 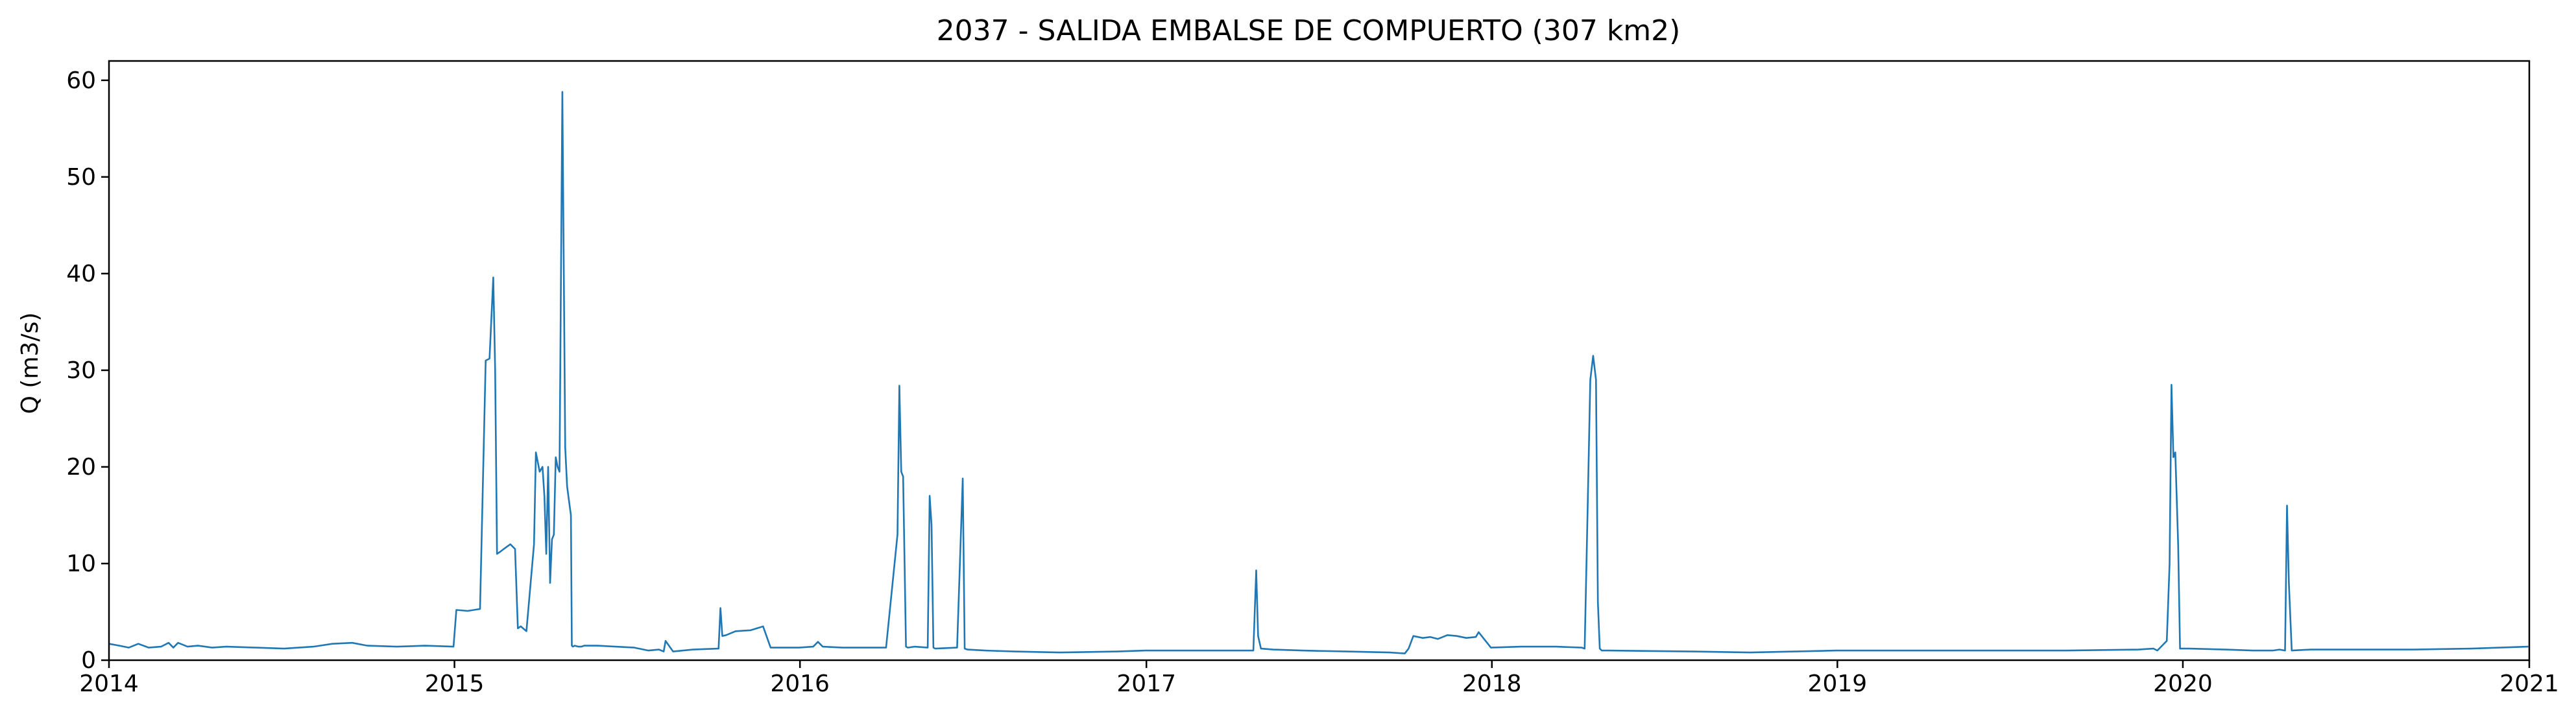 I want to click on y-axis-label: Q (m3/s), so click(x=30, y=363).